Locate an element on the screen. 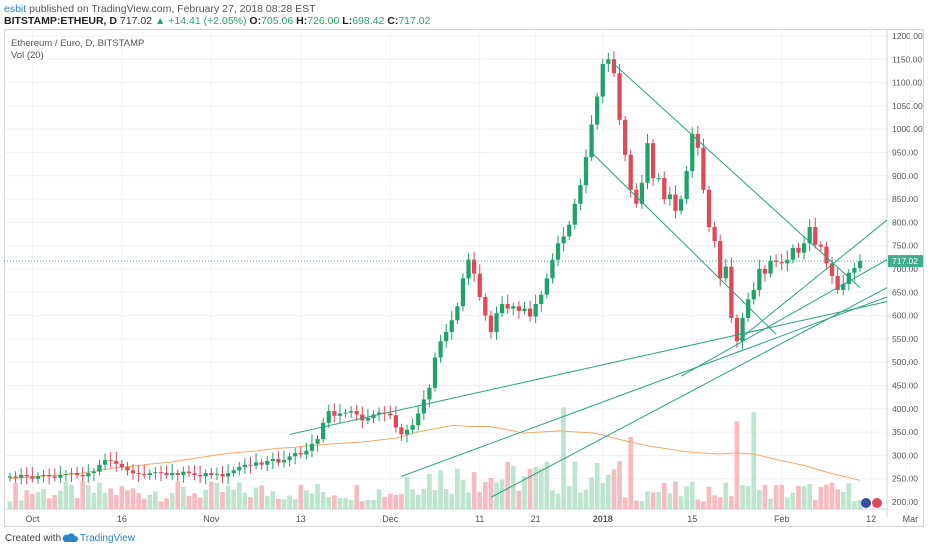  y-tick-label: 600.00 is located at coordinates (905, 316).